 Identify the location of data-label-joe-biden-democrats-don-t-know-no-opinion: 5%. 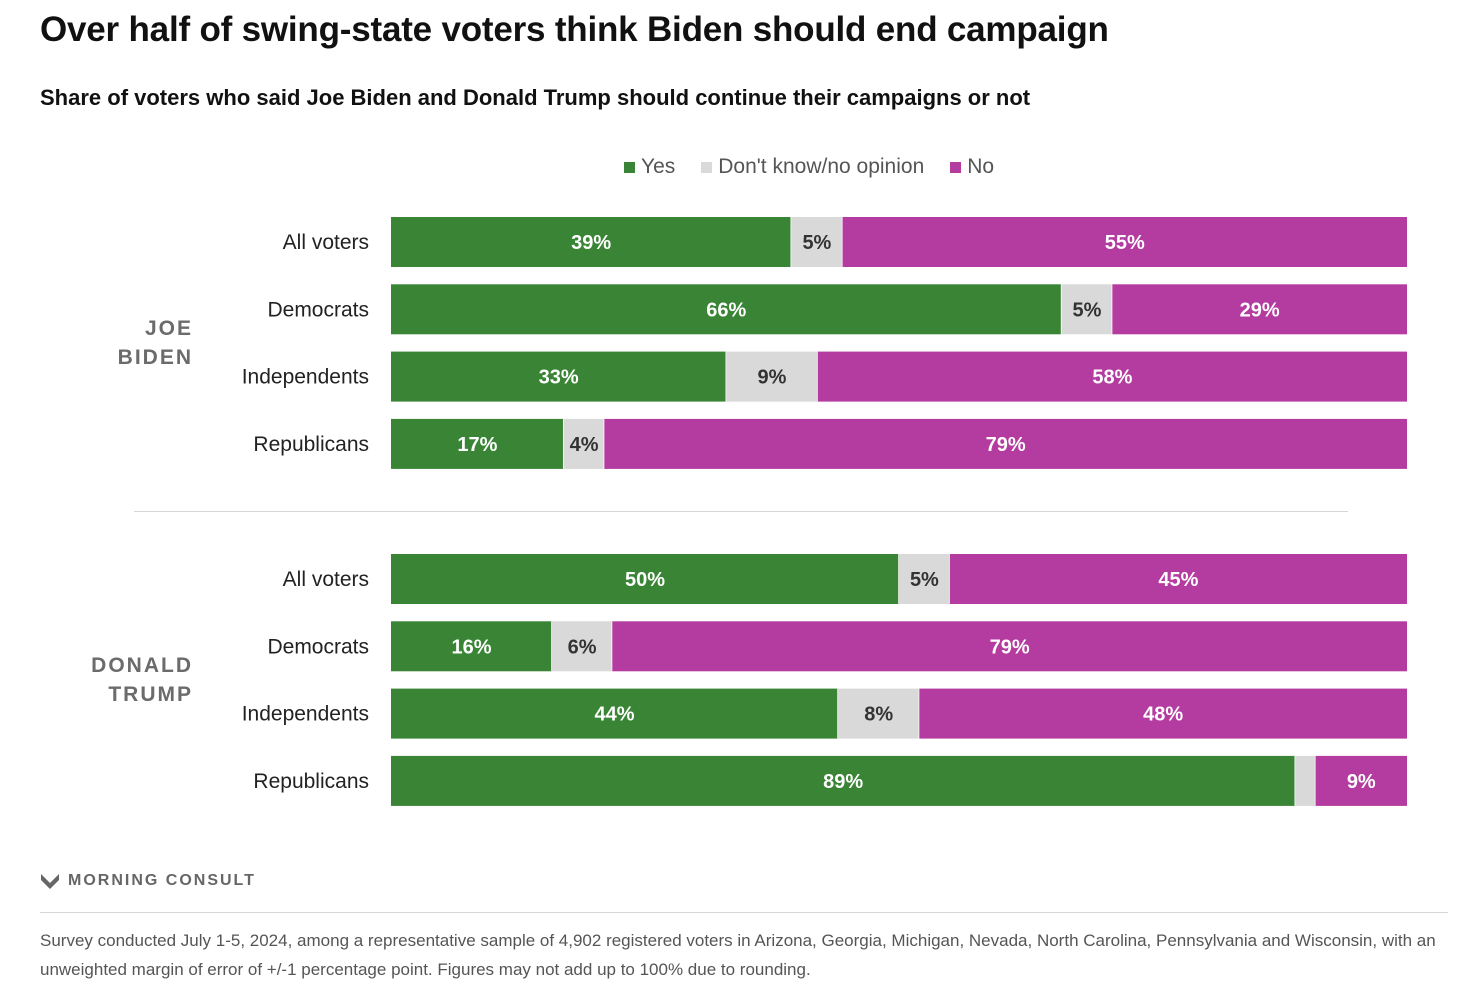
(1087, 310).